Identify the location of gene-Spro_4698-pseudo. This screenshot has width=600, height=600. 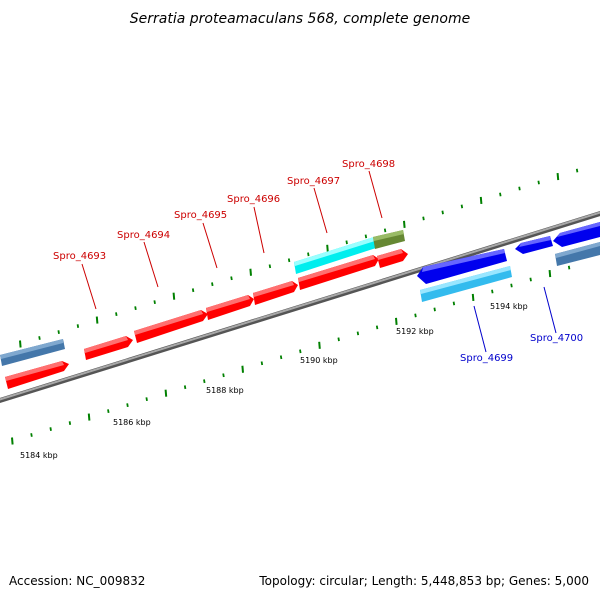
(389, 239).